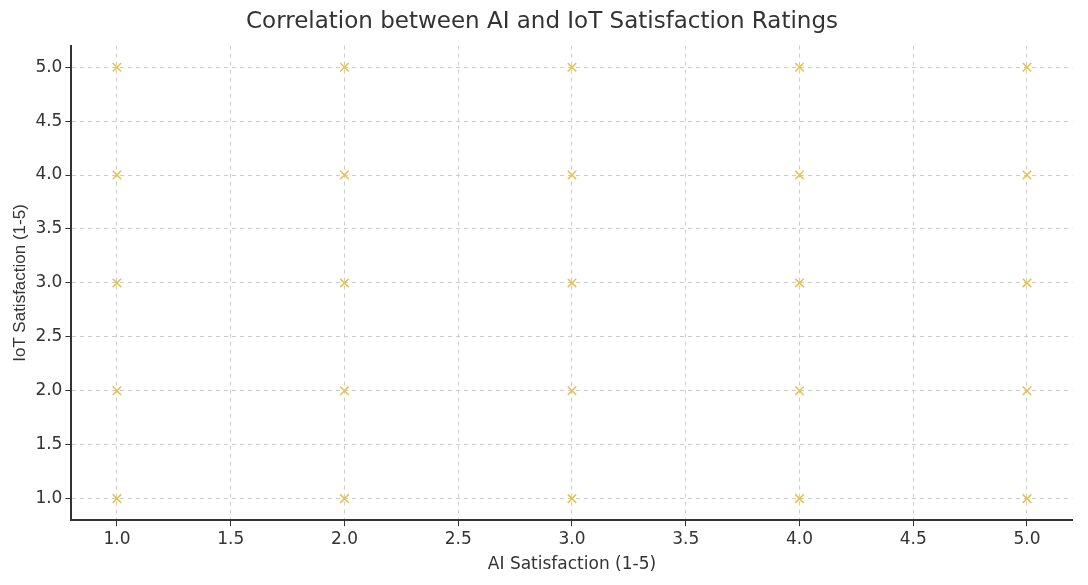 Image resolution: width=1088 pixels, height=585 pixels. Describe the element at coordinates (799, 537) in the screenshot. I see `x-tick-label: 4.0` at that location.